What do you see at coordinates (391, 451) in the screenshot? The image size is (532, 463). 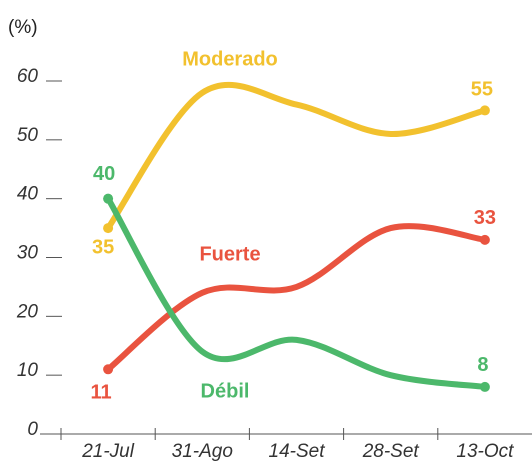 I see `x-tick-label: 28-Set` at bounding box center [391, 451].